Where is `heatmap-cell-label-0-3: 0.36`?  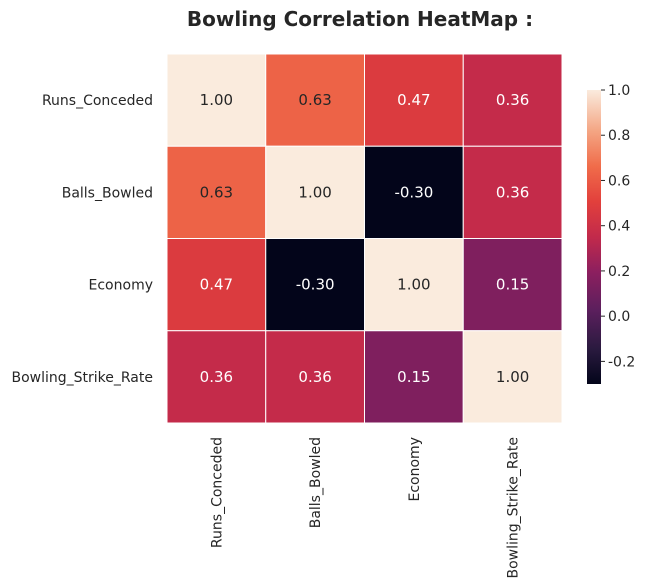 heatmap-cell-label-0-3: 0.36 is located at coordinates (512, 100).